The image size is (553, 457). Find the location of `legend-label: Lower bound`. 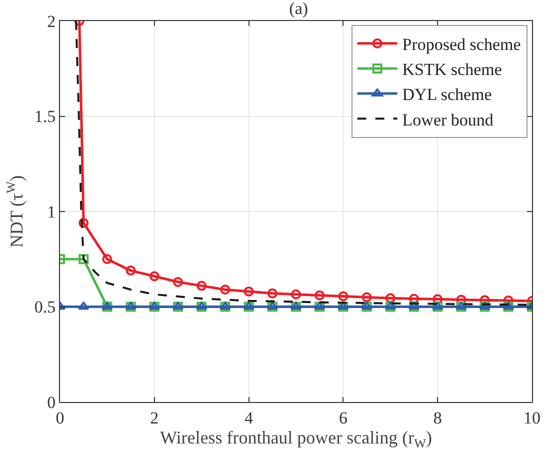

legend-label: Lower bound is located at coordinates (448, 120).